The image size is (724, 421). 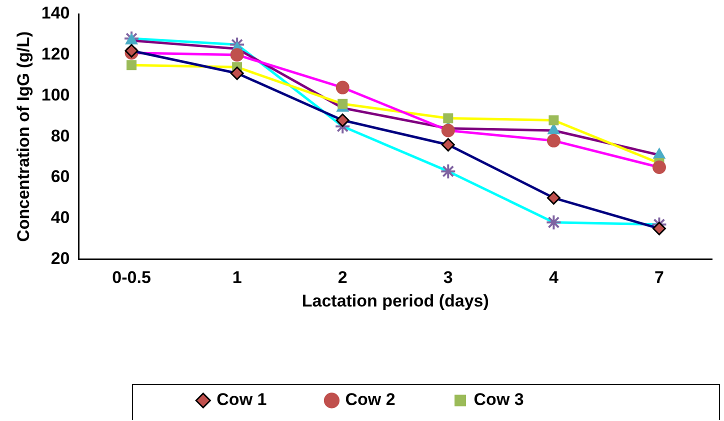 I want to click on x-tick-label: 3, so click(x=448, y=278).